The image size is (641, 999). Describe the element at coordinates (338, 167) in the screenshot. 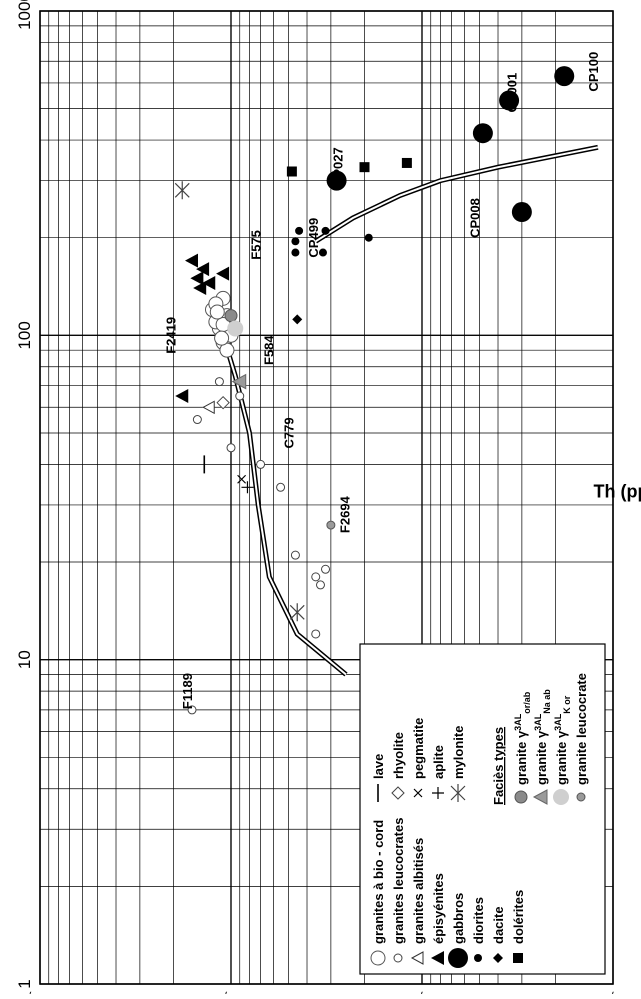

I see `annotation-label: CP027` at that location.